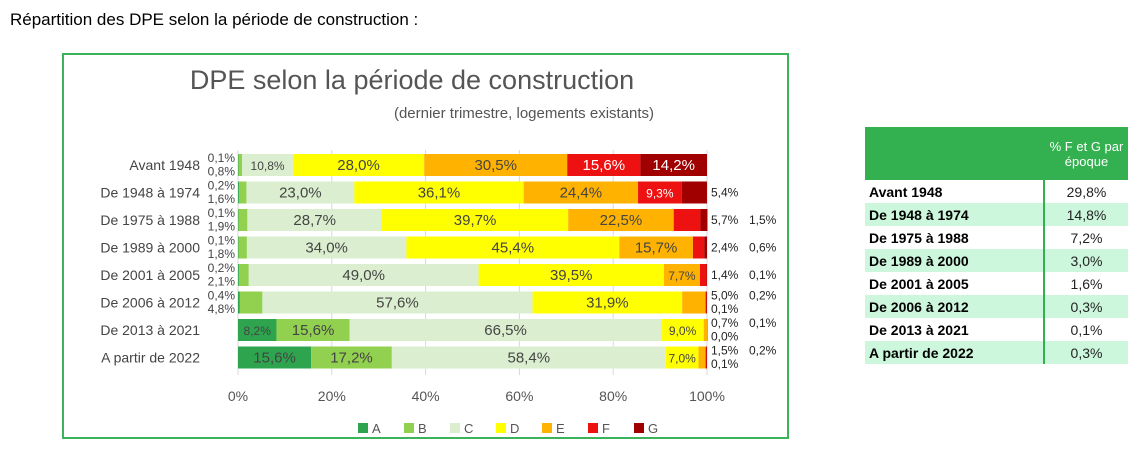 The width and height of the screenshot is (1144, 453). I want to click on legend-label: A, so click(376, 428).